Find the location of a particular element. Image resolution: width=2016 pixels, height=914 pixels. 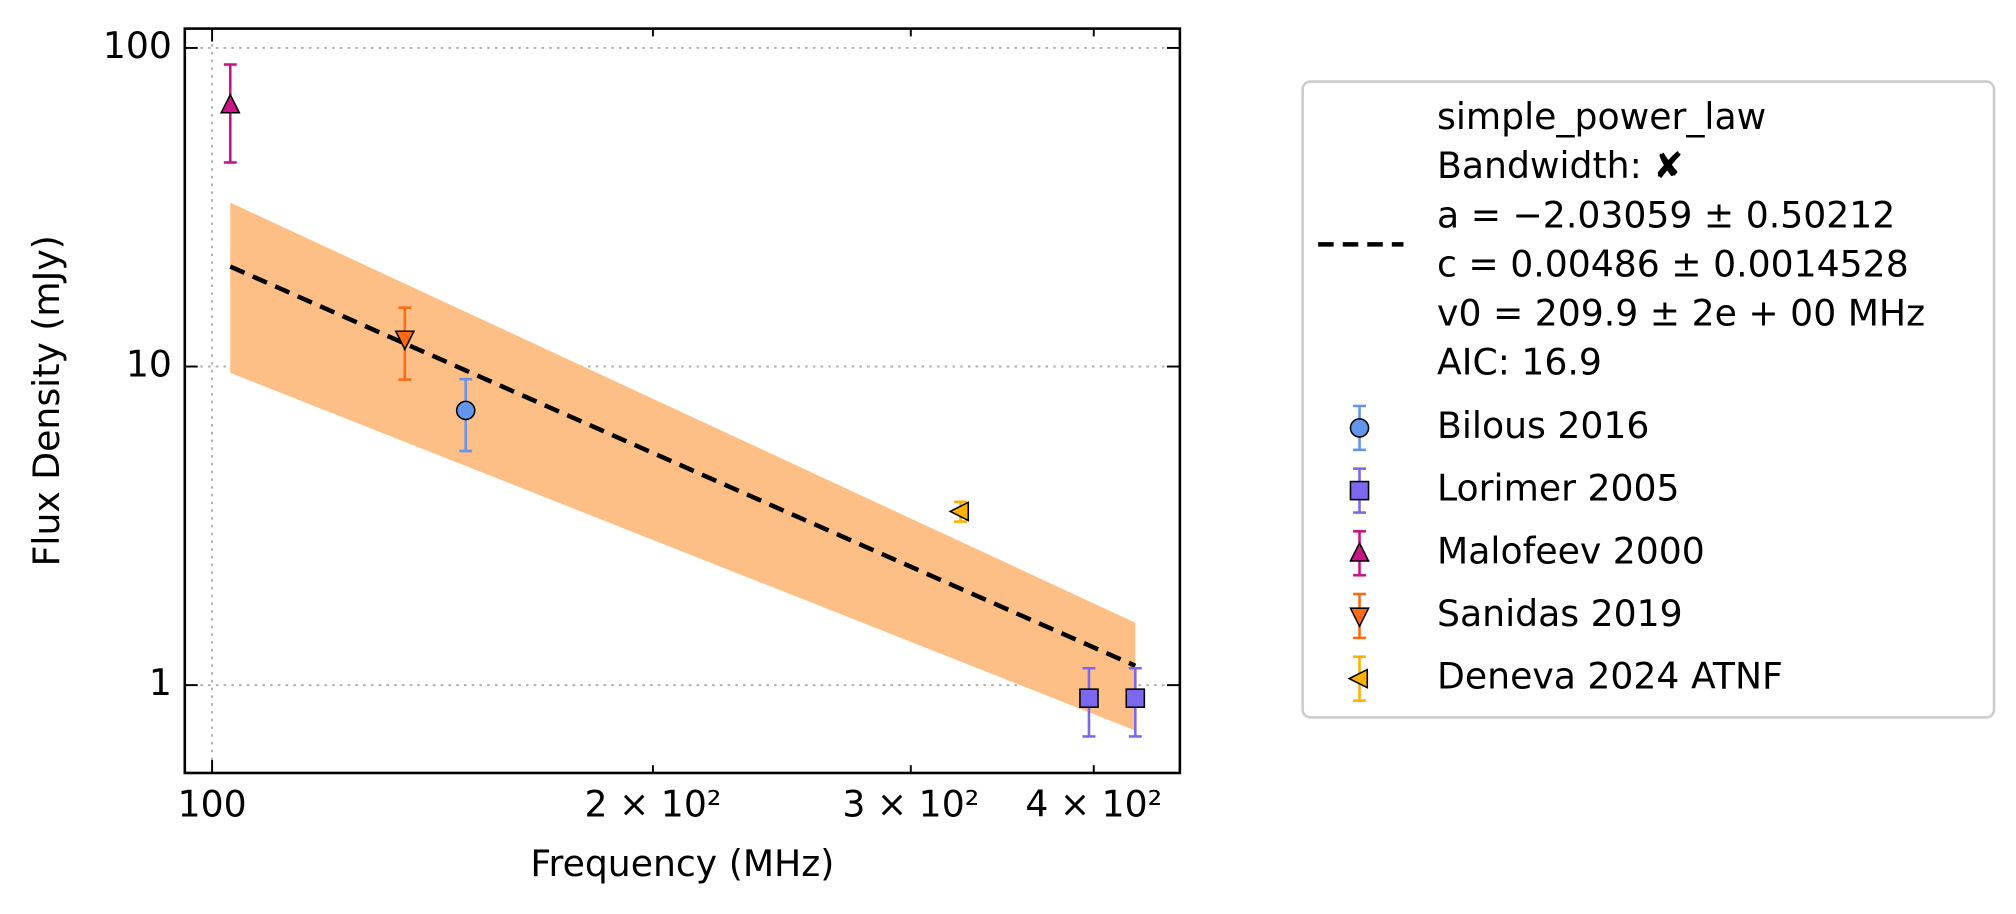

legend-label: Lorimer 2005 is located at coordinates (1558, 488).